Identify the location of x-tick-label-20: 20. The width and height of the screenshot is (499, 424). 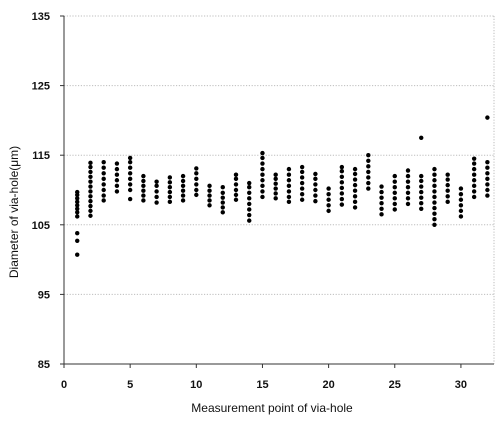
(328, 385).